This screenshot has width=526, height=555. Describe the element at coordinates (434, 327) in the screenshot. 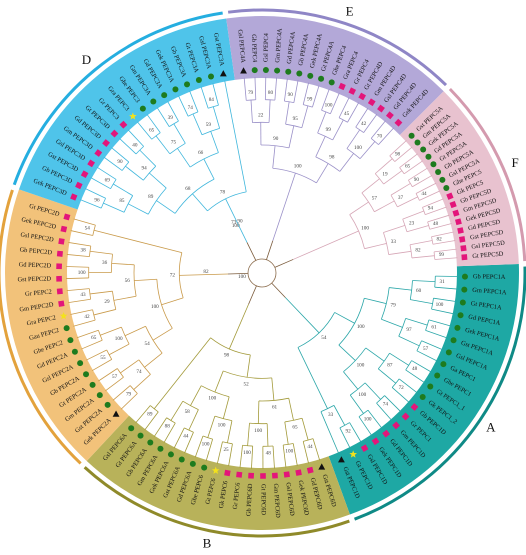

I see `bootstrap-value: 61` at that location.